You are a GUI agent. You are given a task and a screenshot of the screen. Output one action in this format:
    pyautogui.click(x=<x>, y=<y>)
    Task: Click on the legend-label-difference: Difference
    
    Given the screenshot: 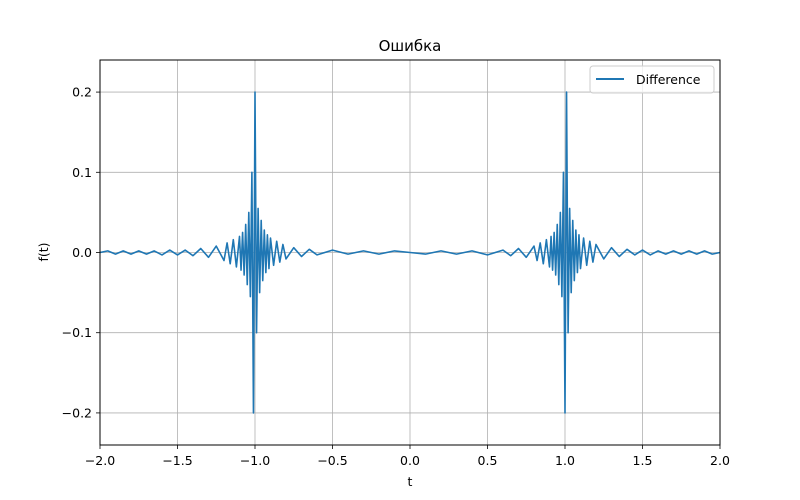 What is the action you would take?
    pyautogui.click(x=668, y=79)
    